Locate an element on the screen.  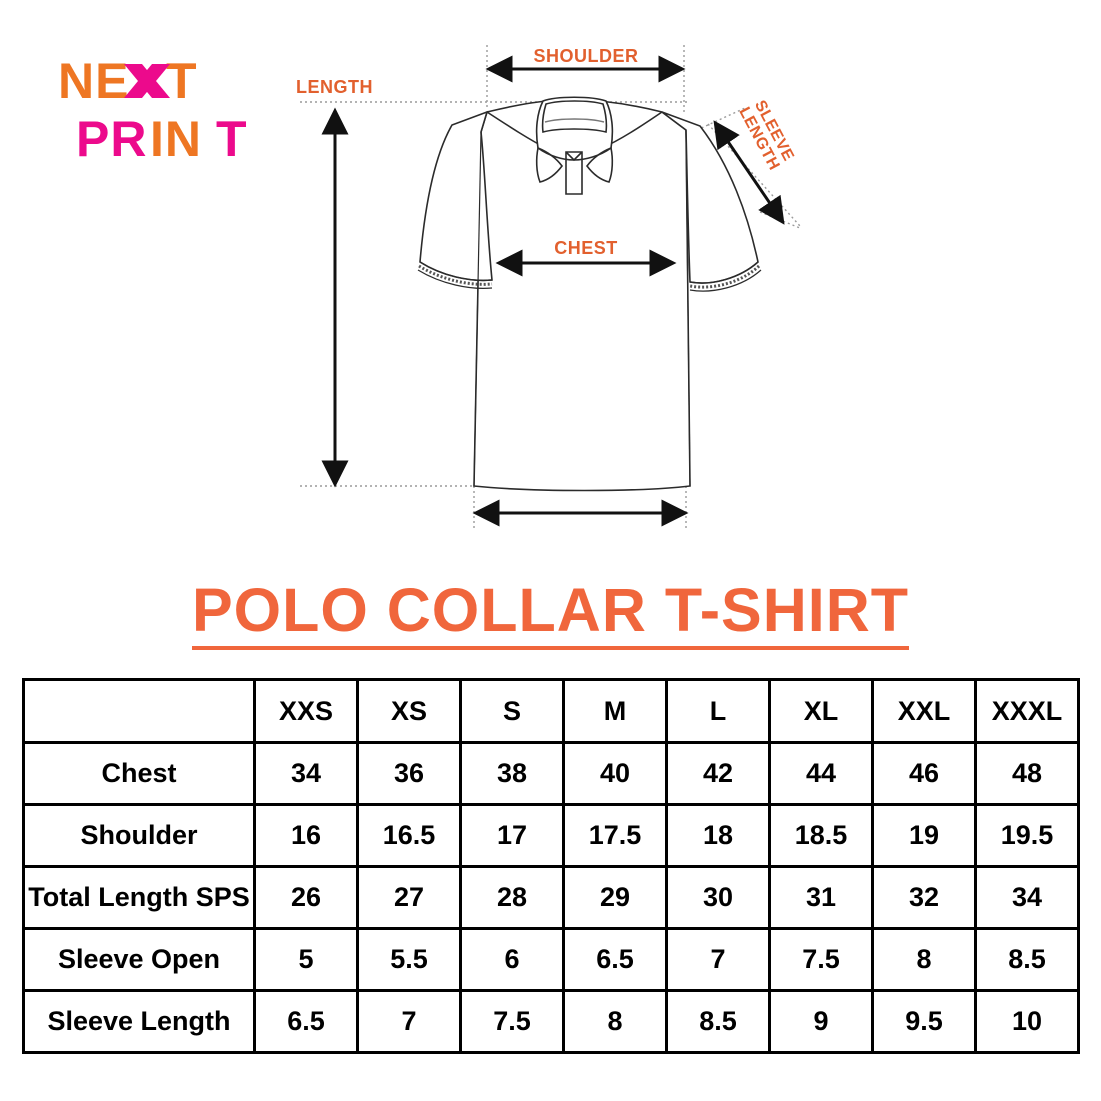
row-label-chest: Chest is located at coordinates (139, 773).